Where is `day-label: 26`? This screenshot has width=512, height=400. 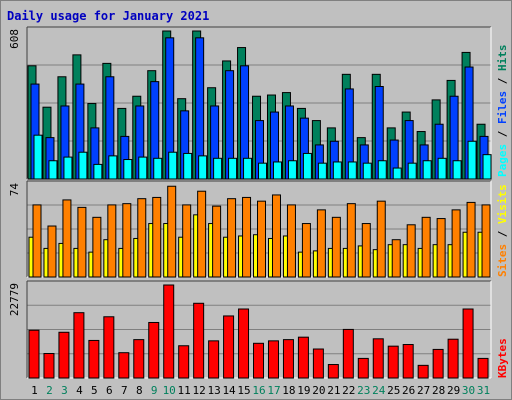
day-label: 26 is located at coordinates (408, 390).